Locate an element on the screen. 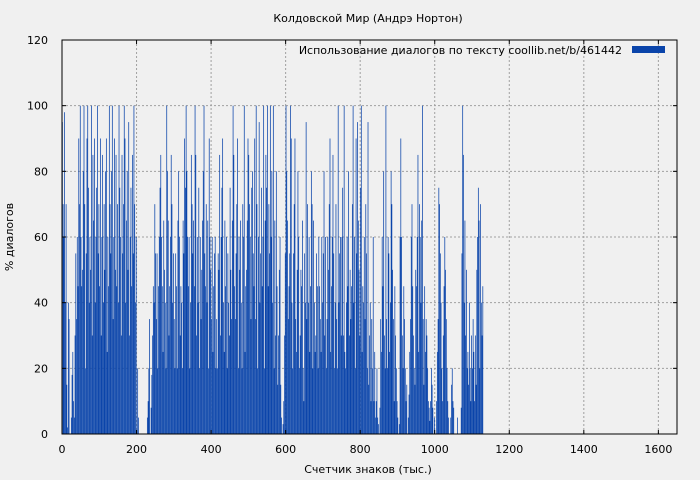 Image resolution: width=700 pixels, height=480 pixels. y-tick-label: 40 is located at coordinates (41, 303).